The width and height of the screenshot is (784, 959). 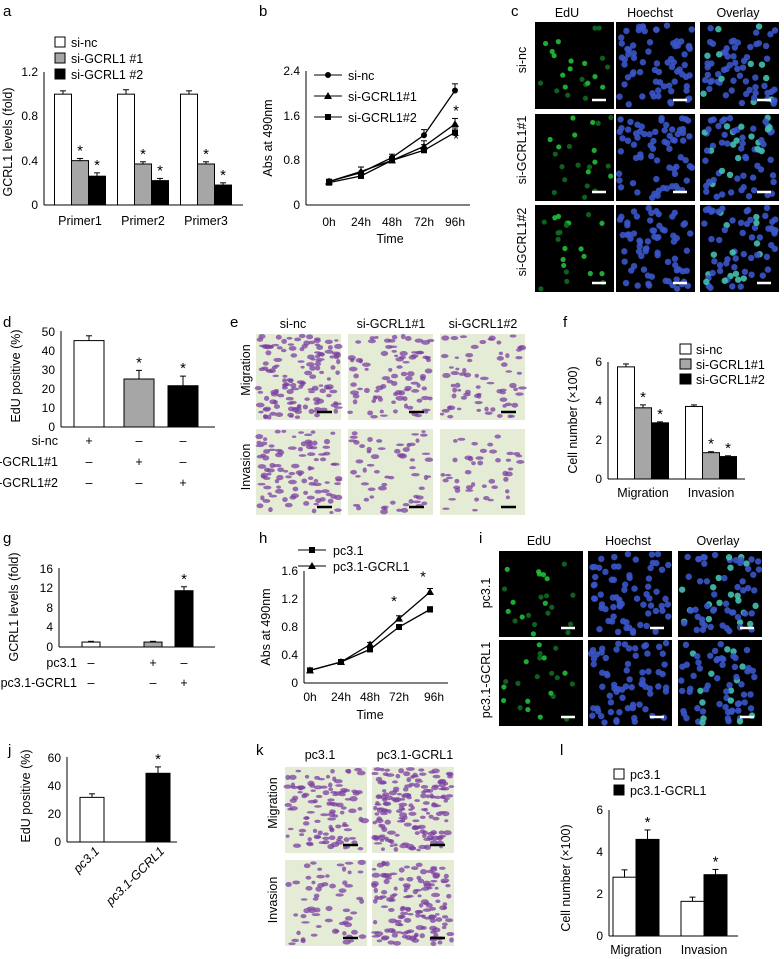 I want to click on col-k-2: pc3.1-GCRL1, so click(x=415, y=755).